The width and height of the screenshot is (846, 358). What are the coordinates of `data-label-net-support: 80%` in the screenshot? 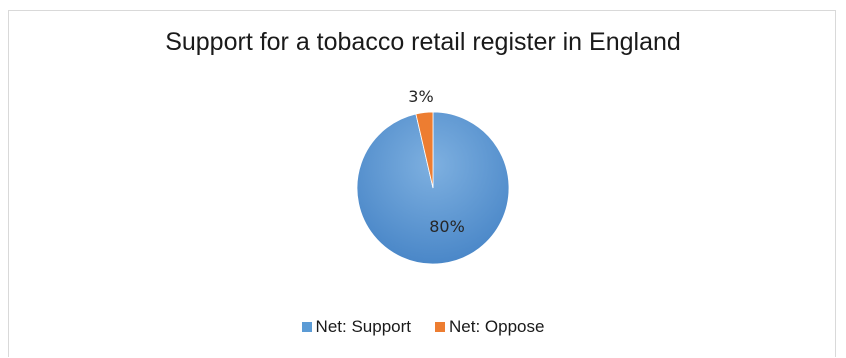 It's located at (447, 226).